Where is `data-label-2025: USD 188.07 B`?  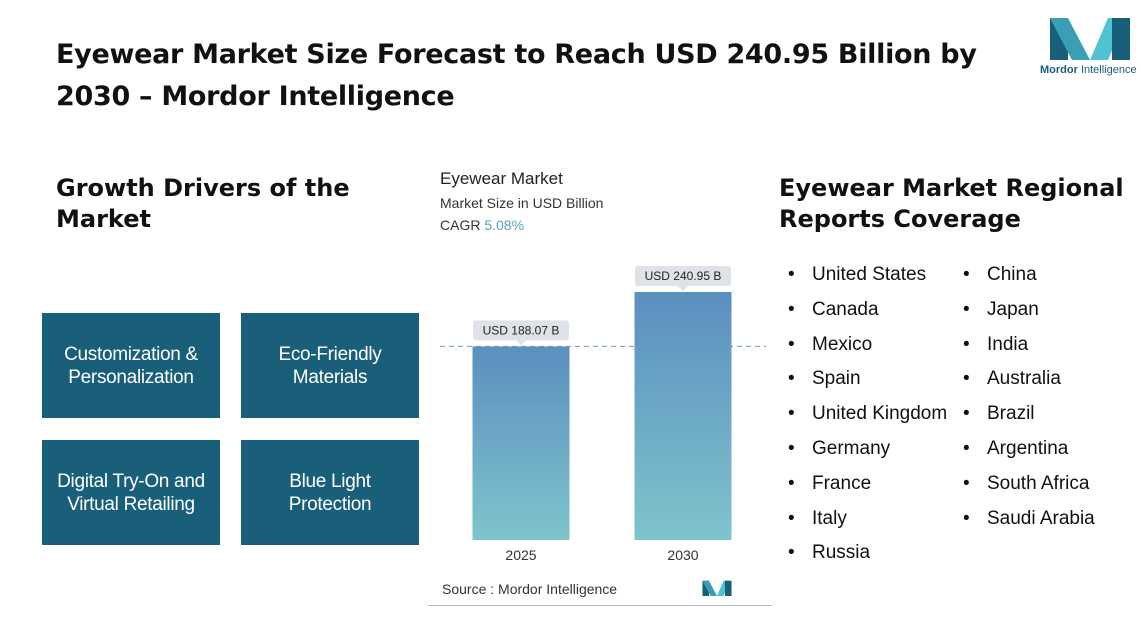 data-label-2025: USD 188.07 B is located at coordinates (521, 333).